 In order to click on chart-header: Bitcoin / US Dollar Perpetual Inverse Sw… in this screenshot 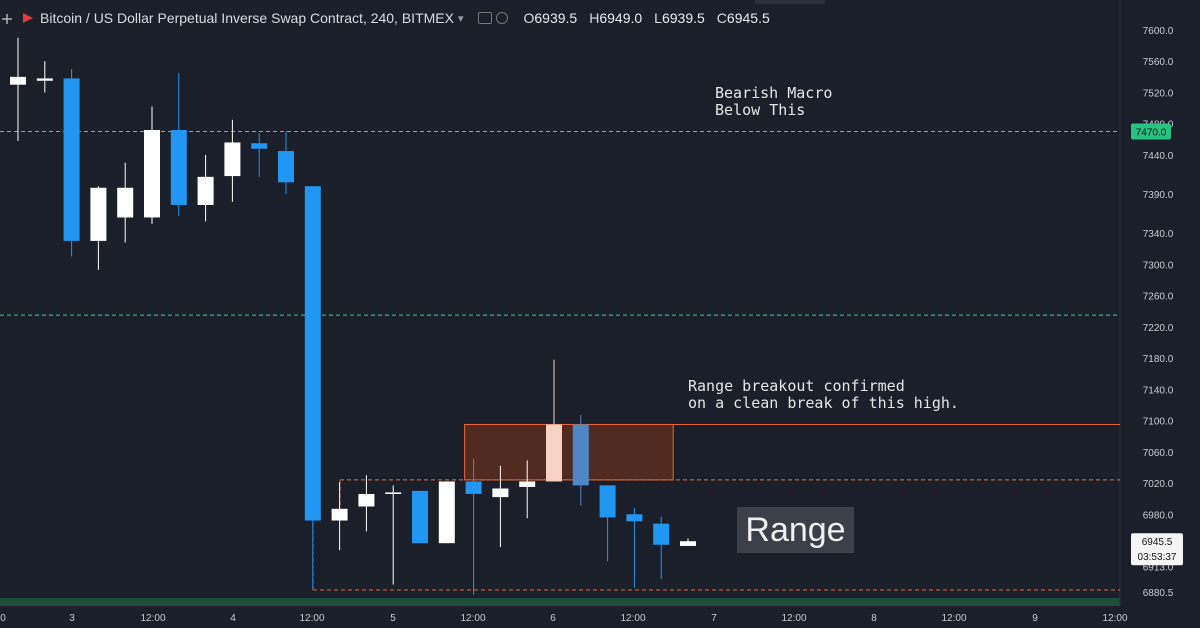, I will do `click(582, 18)`.